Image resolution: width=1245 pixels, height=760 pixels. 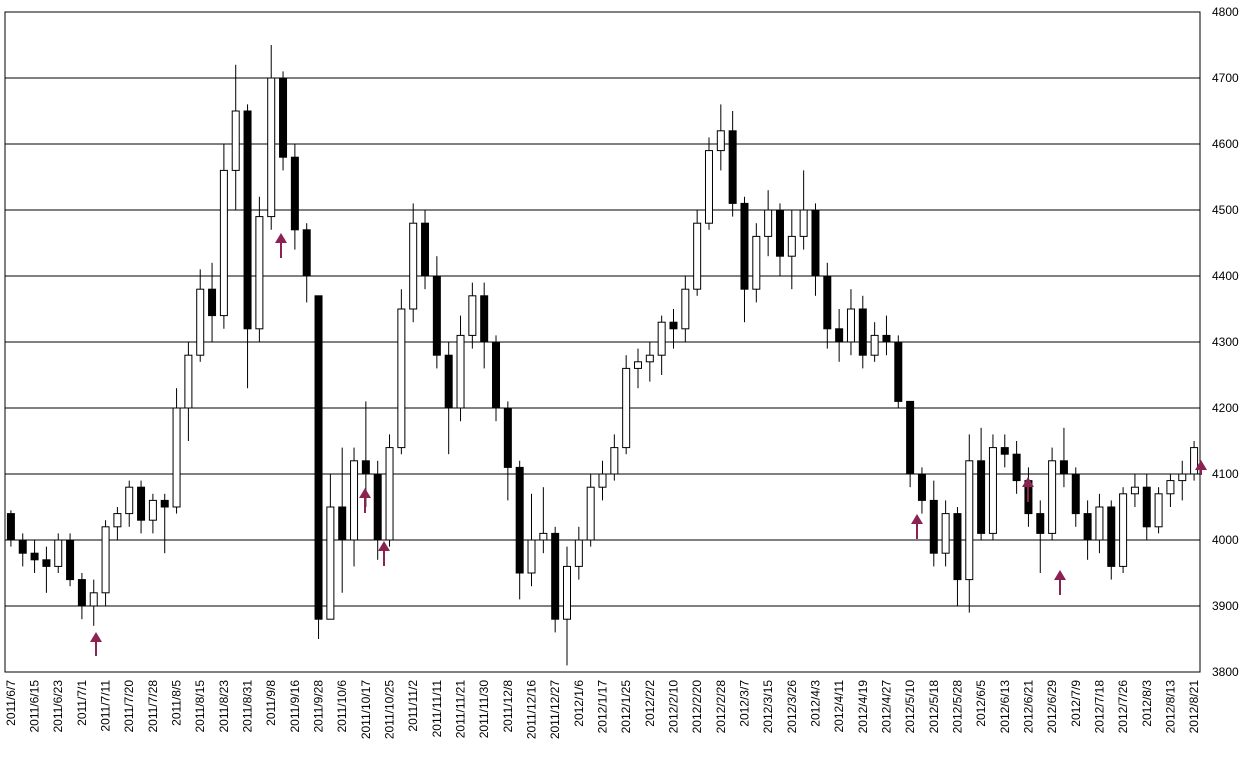 I want to click on x-tick-label: 2012/1/17, so click(x=603, y=707).